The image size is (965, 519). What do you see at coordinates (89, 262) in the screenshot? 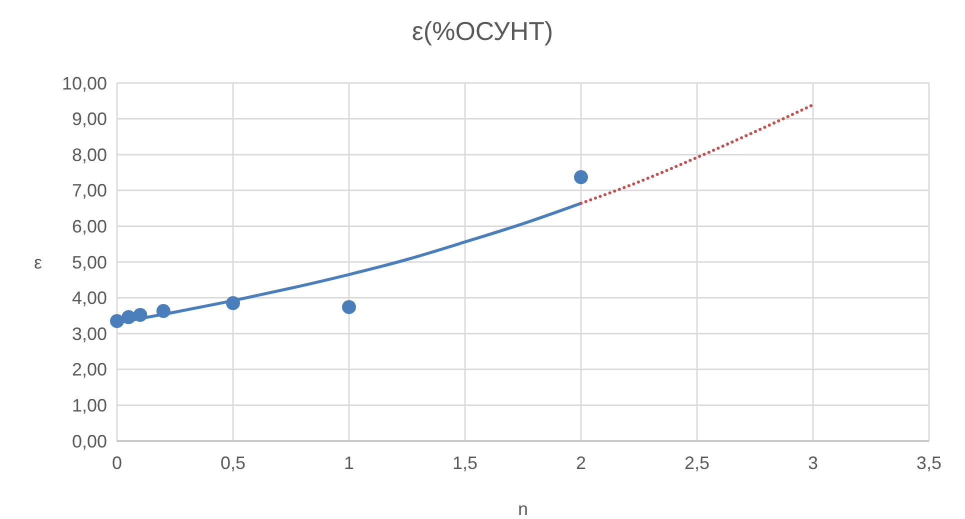
I see `y-tick-label: 5,00` at bounding box center [89, 262].